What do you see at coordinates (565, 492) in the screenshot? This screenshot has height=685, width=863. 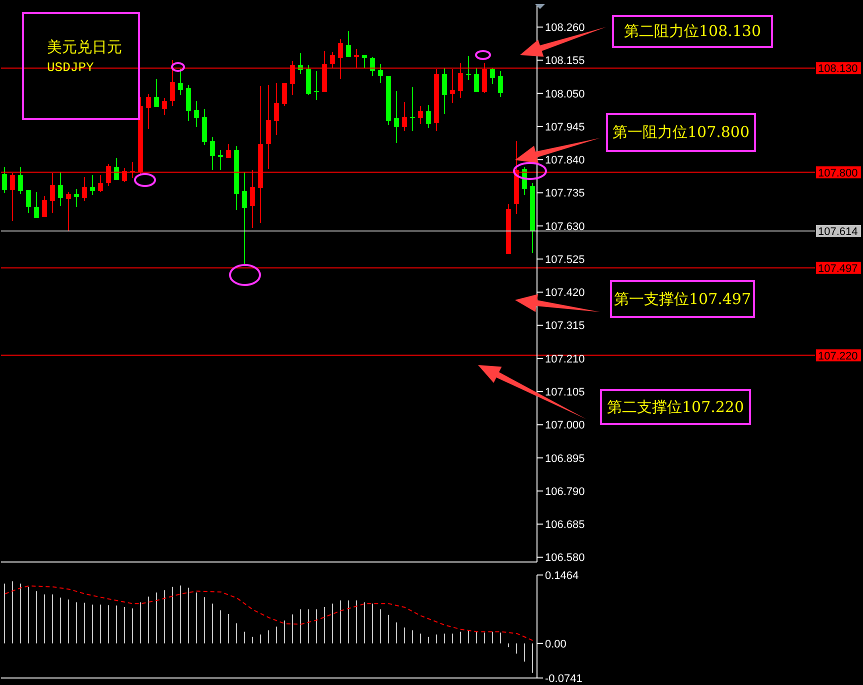 I see `y-tick-label: 106.790` at bounding box center [565, 492].